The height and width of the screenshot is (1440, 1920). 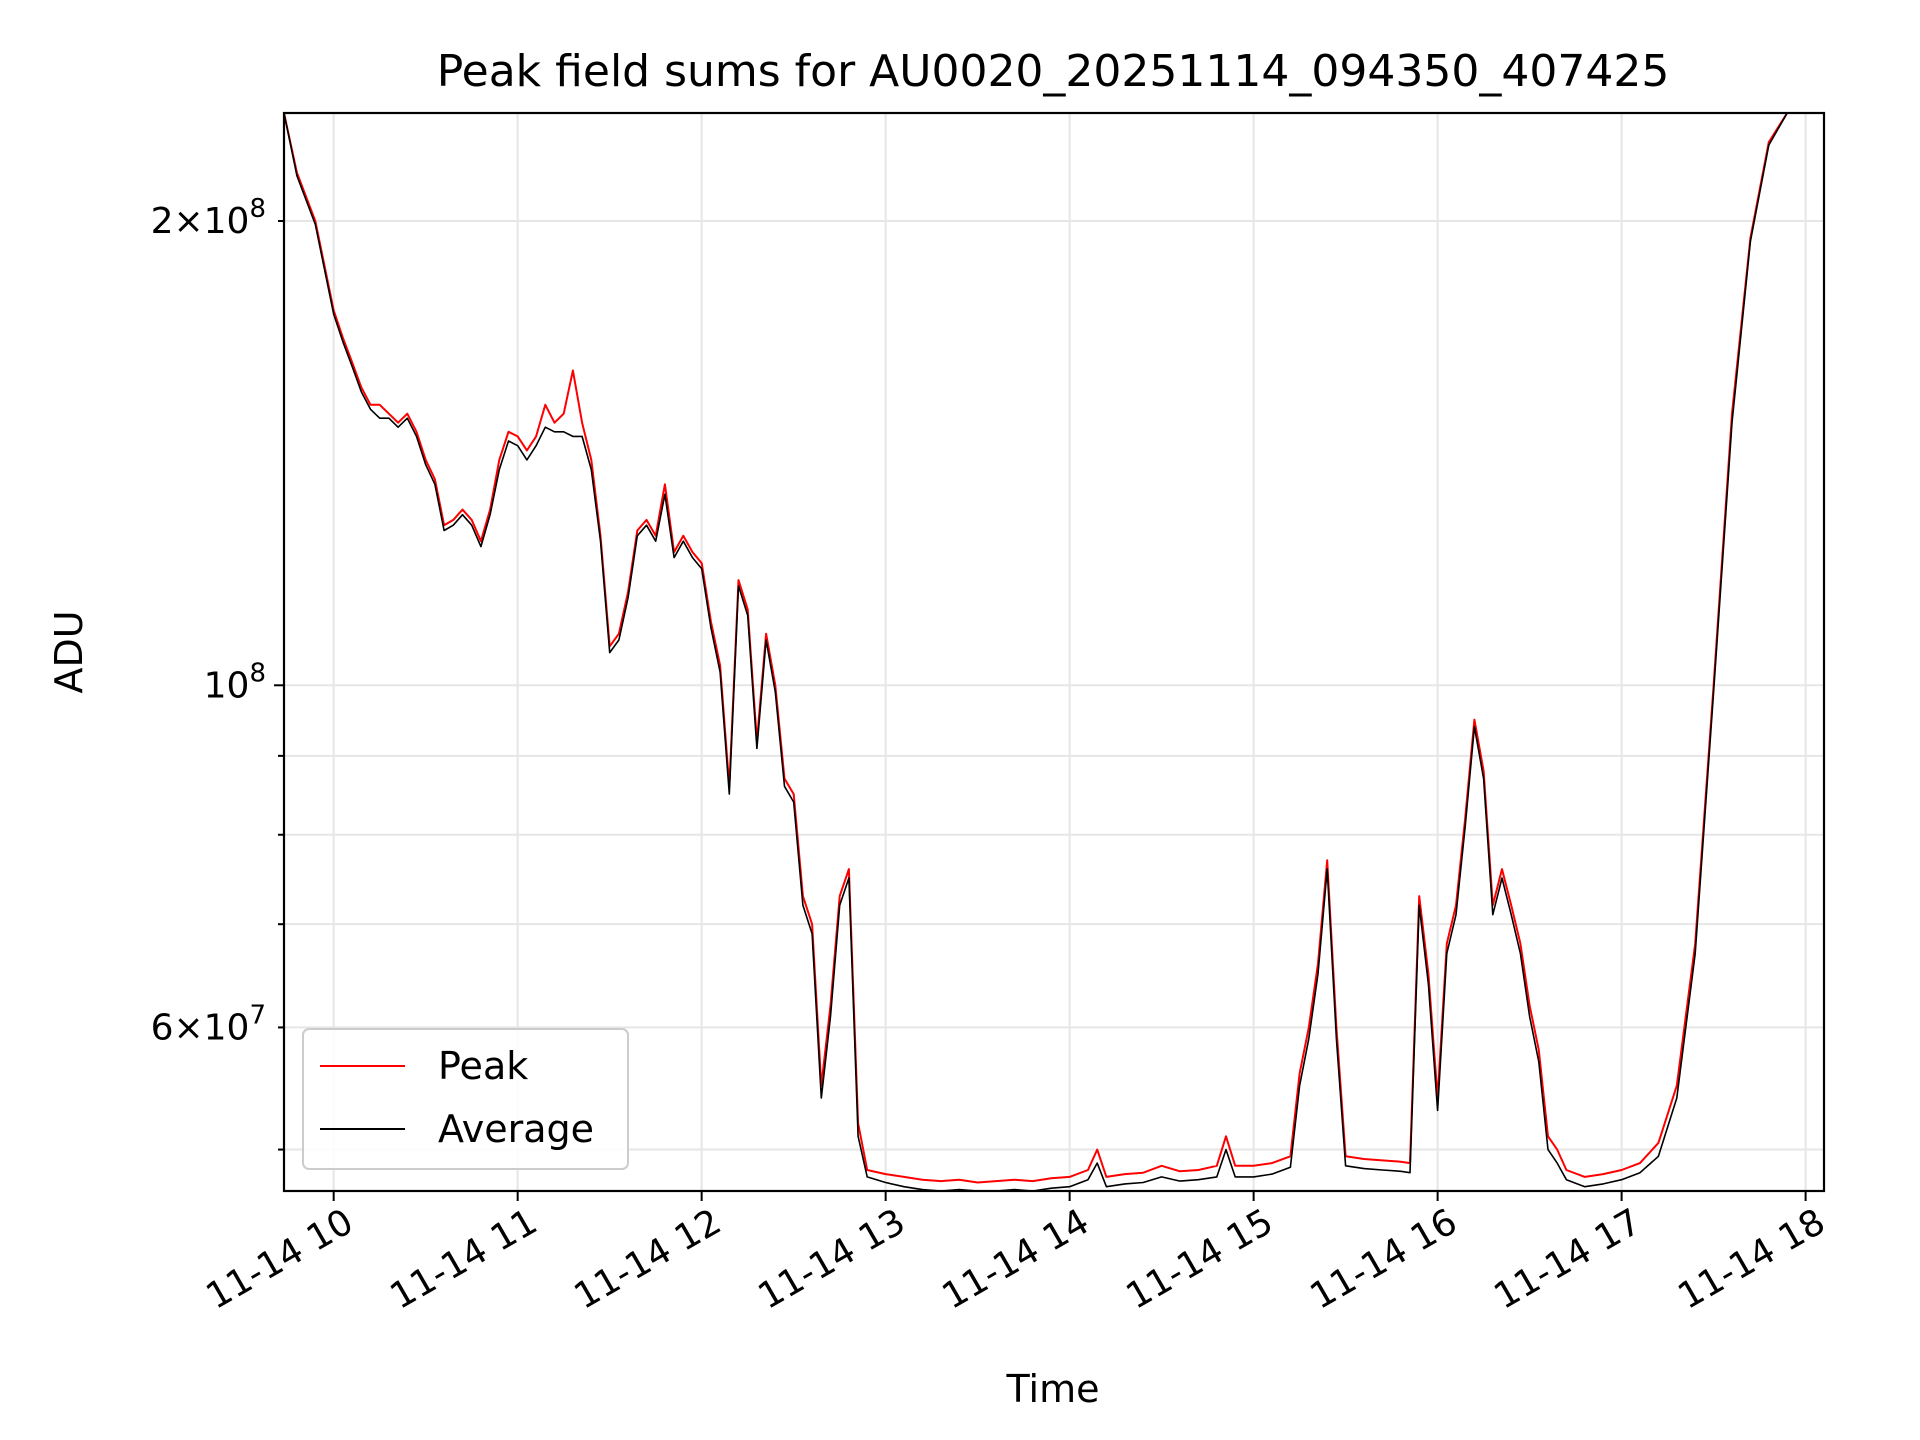 What do you see at coordinates (1053, 1389) in the screenshot?
I see `x-axis-title: Time` at bounding box center [1053, 1389].